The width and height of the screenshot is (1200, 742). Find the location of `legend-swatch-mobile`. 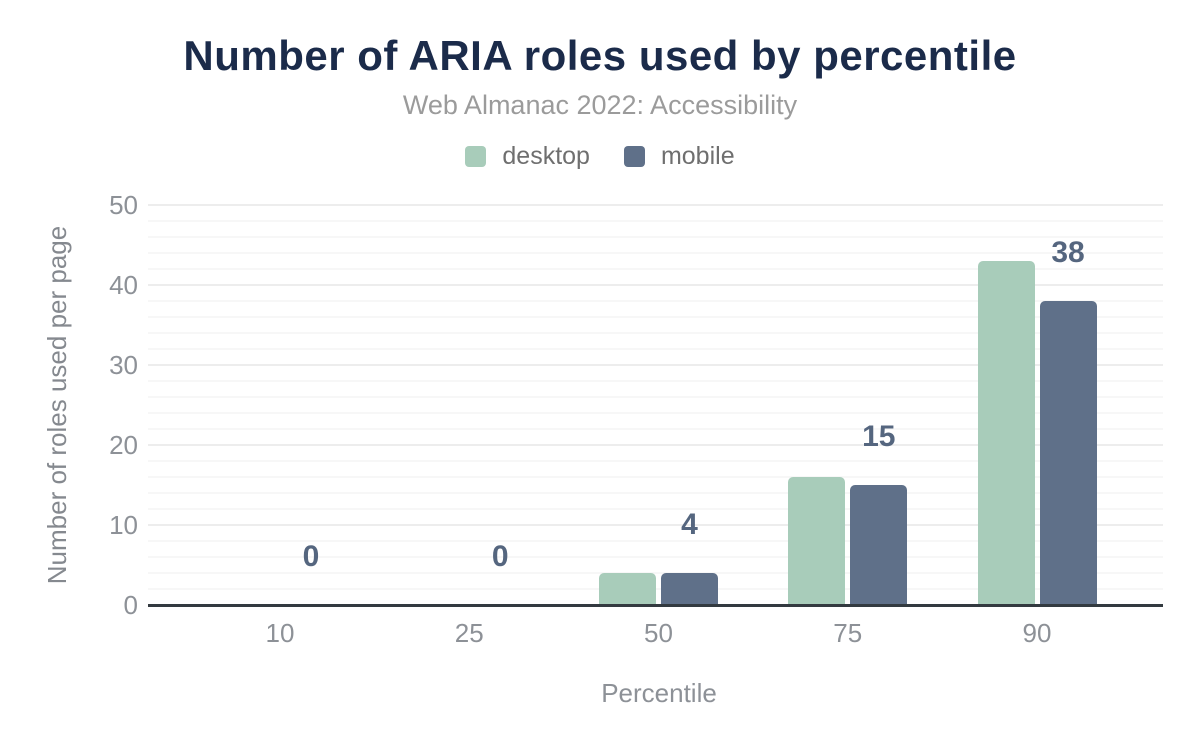

legend-swatch-mobile is located at coordinates (634, 156).